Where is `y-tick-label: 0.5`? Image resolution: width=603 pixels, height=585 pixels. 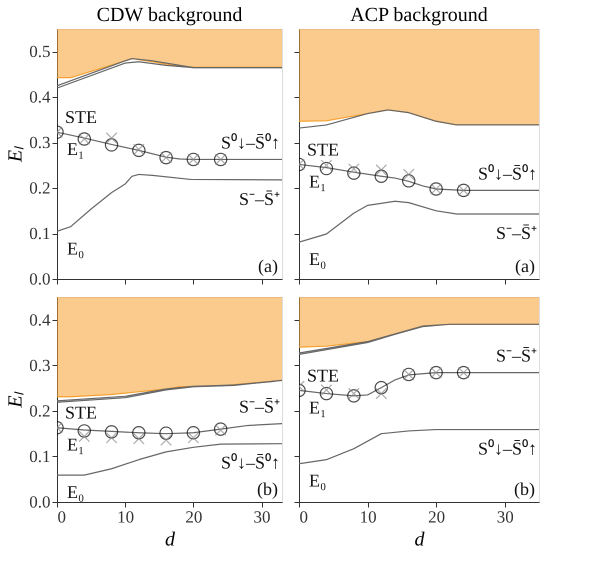
y-tick-label: 0.5 is located at coordinates (39, 52).